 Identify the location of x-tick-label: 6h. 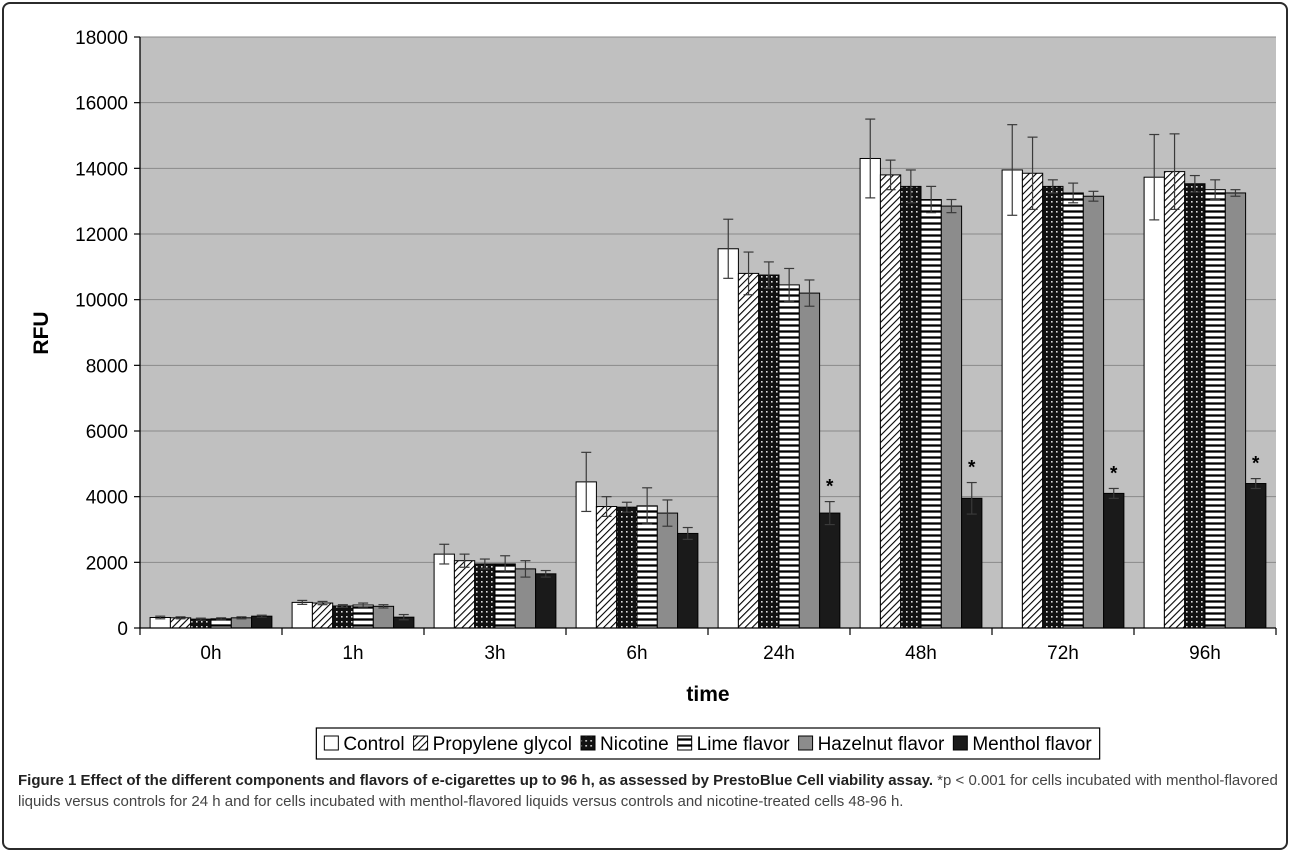
(636, 653).